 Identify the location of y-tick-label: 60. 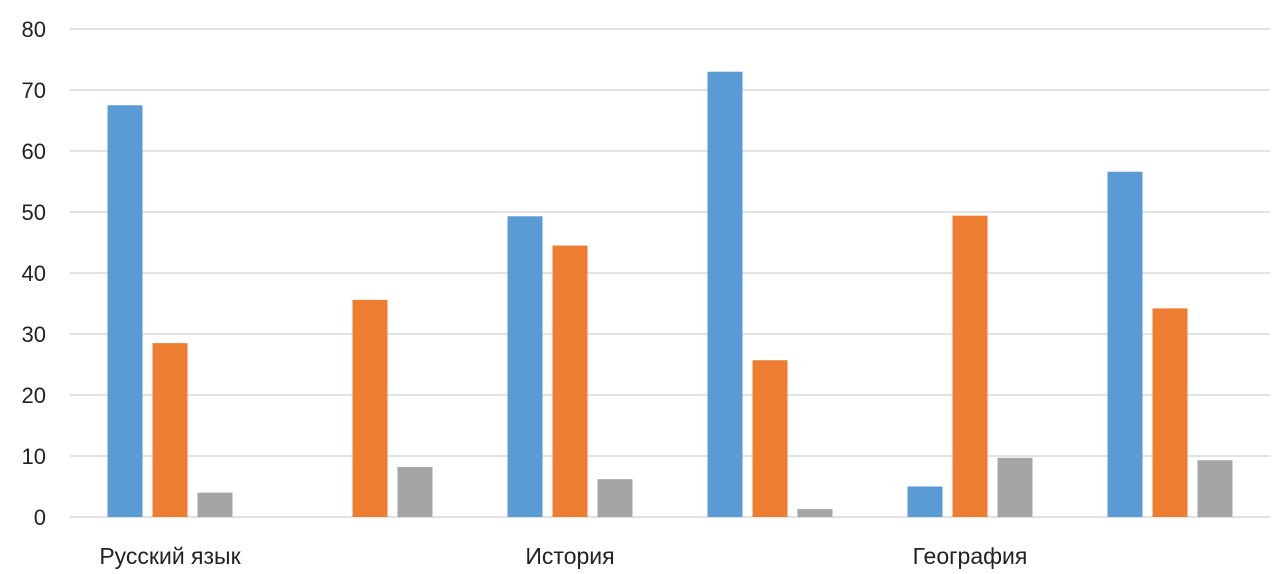
(34, 151).